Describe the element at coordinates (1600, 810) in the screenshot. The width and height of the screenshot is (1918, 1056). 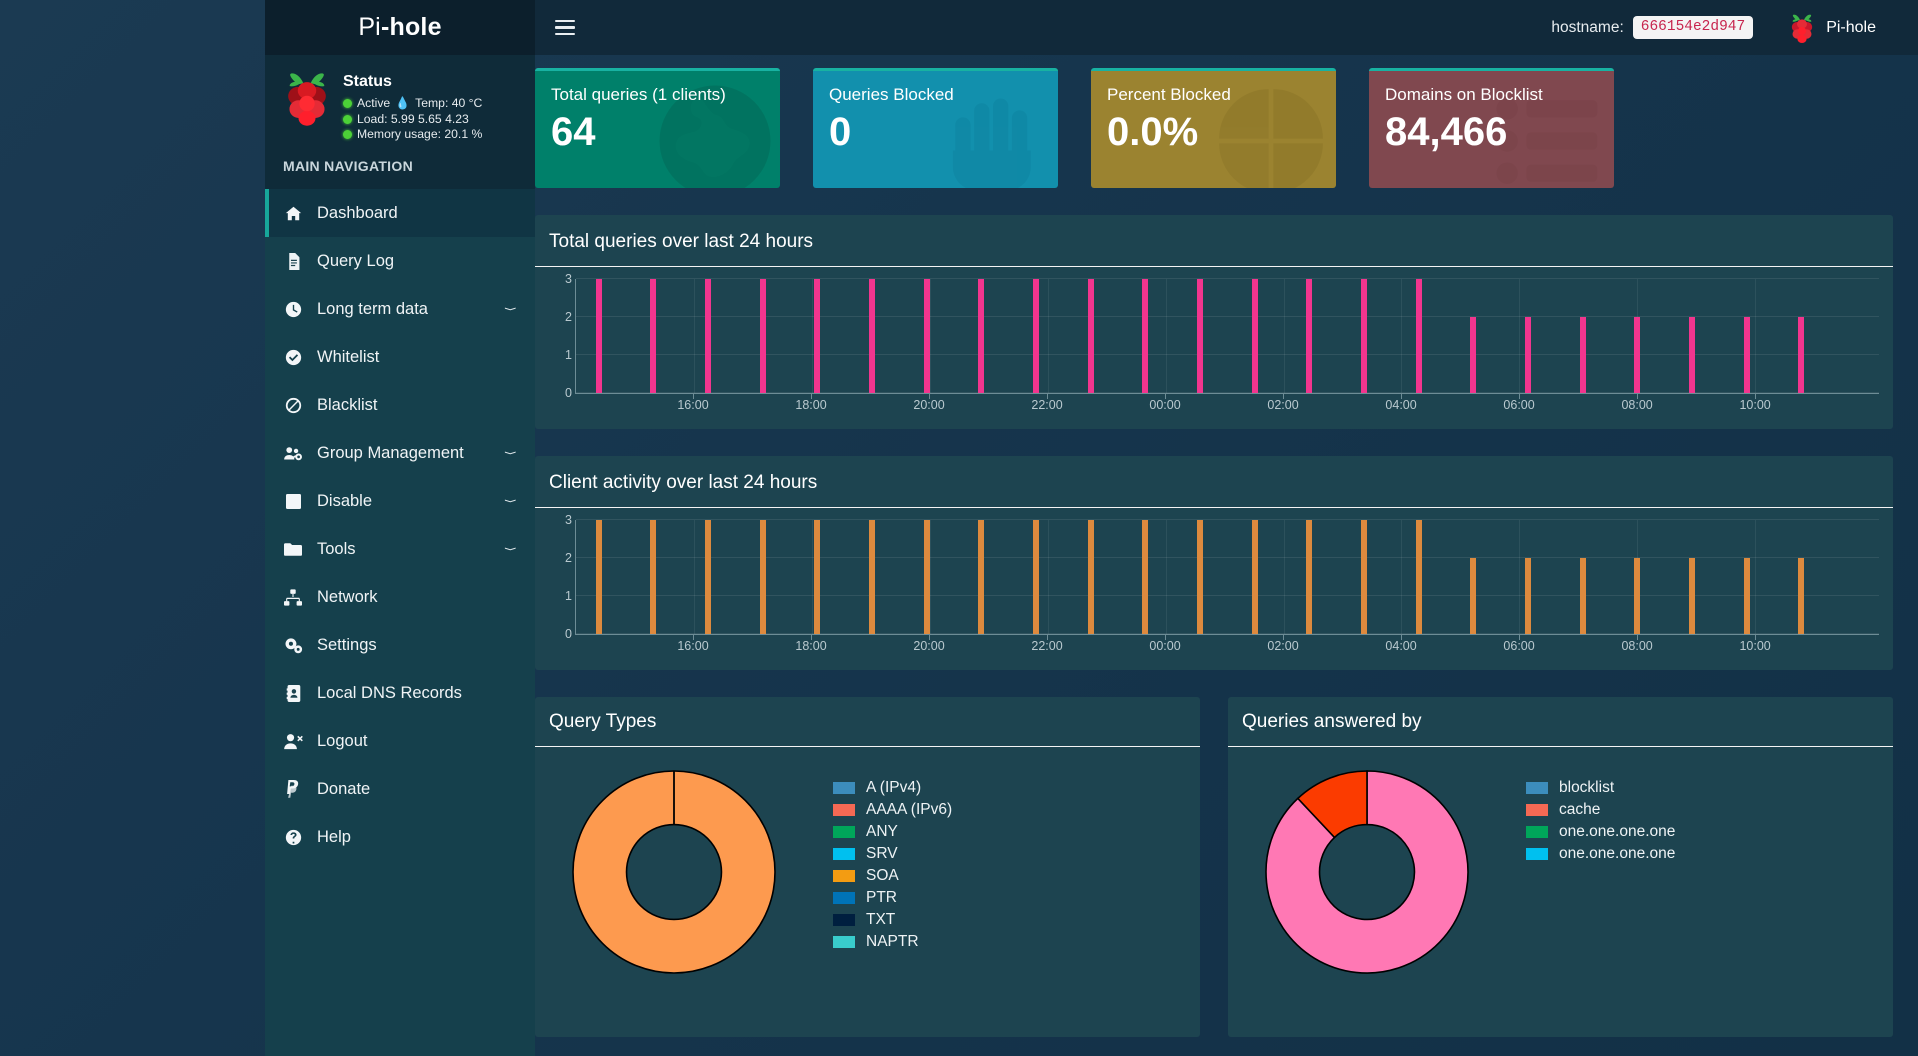
I see `legend-item: cache` at that location.